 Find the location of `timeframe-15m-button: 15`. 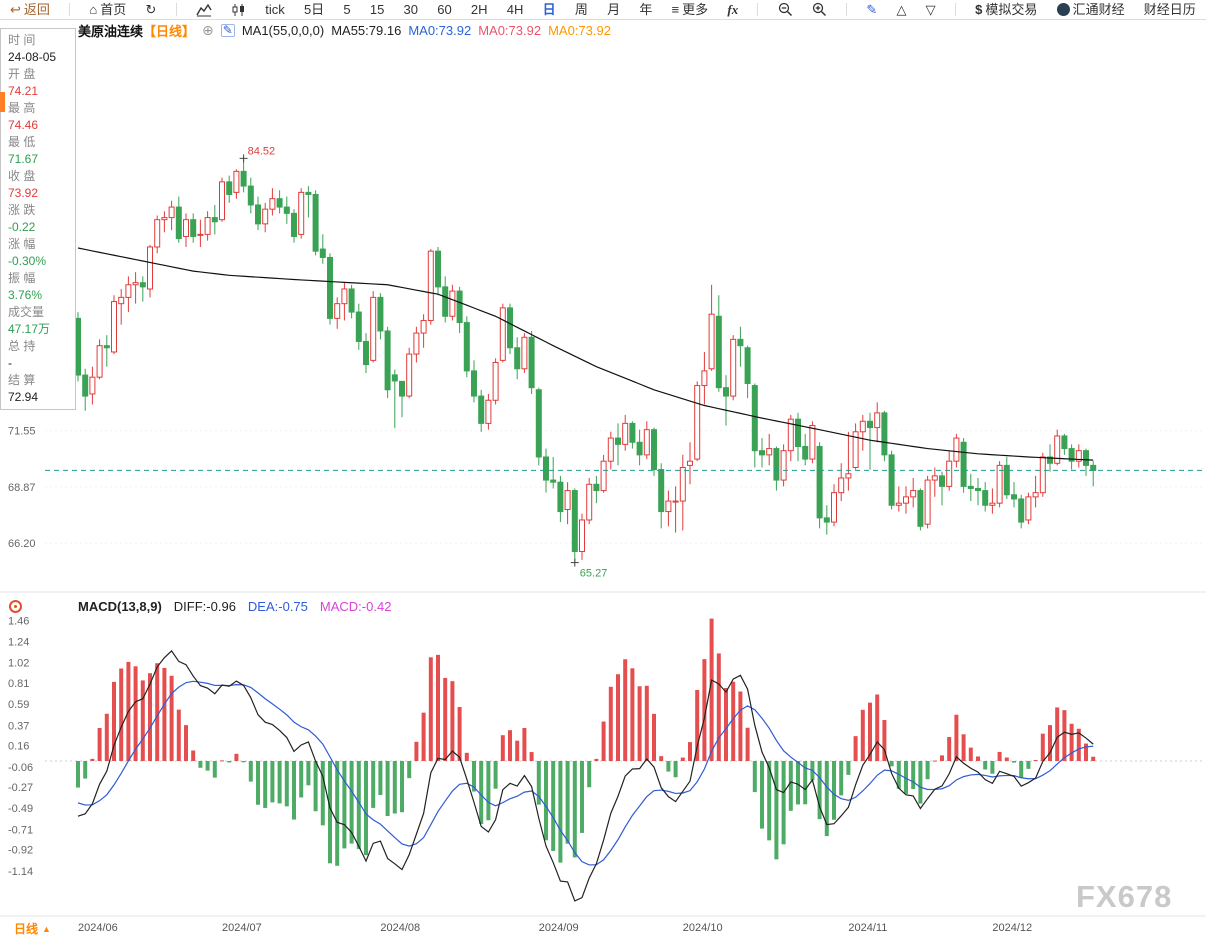

timeframe-15m-button: 15 is located at coordinates (377, 10).